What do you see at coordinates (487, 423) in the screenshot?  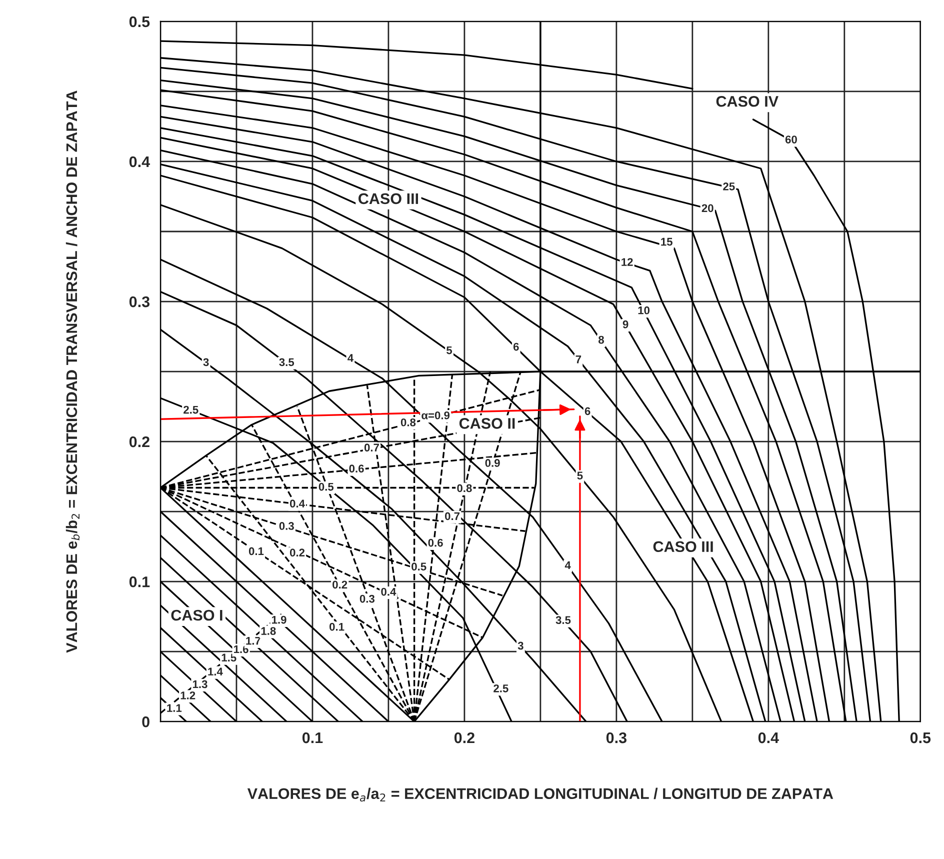 I see `annotation: CASO II` at bounding box center [487, 423].